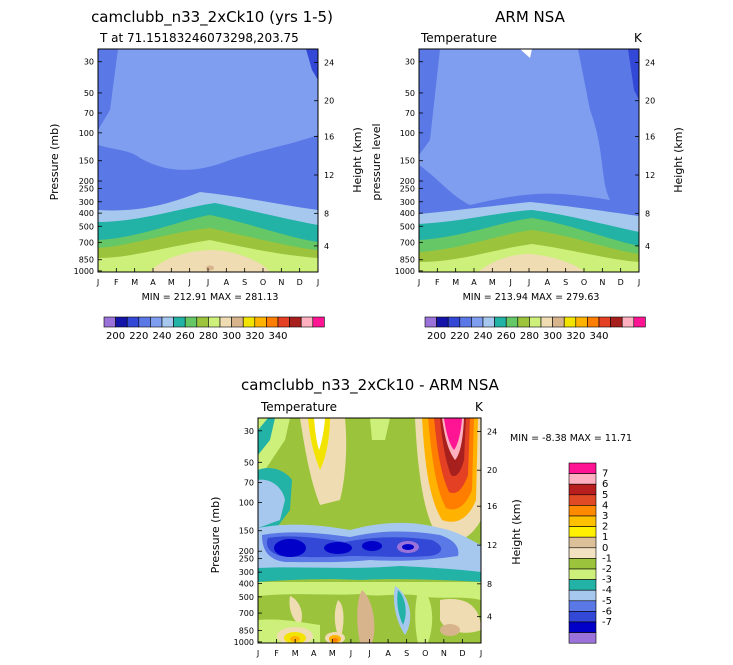  I want to click on pressure-tick-label: 700, so click(407, 242).